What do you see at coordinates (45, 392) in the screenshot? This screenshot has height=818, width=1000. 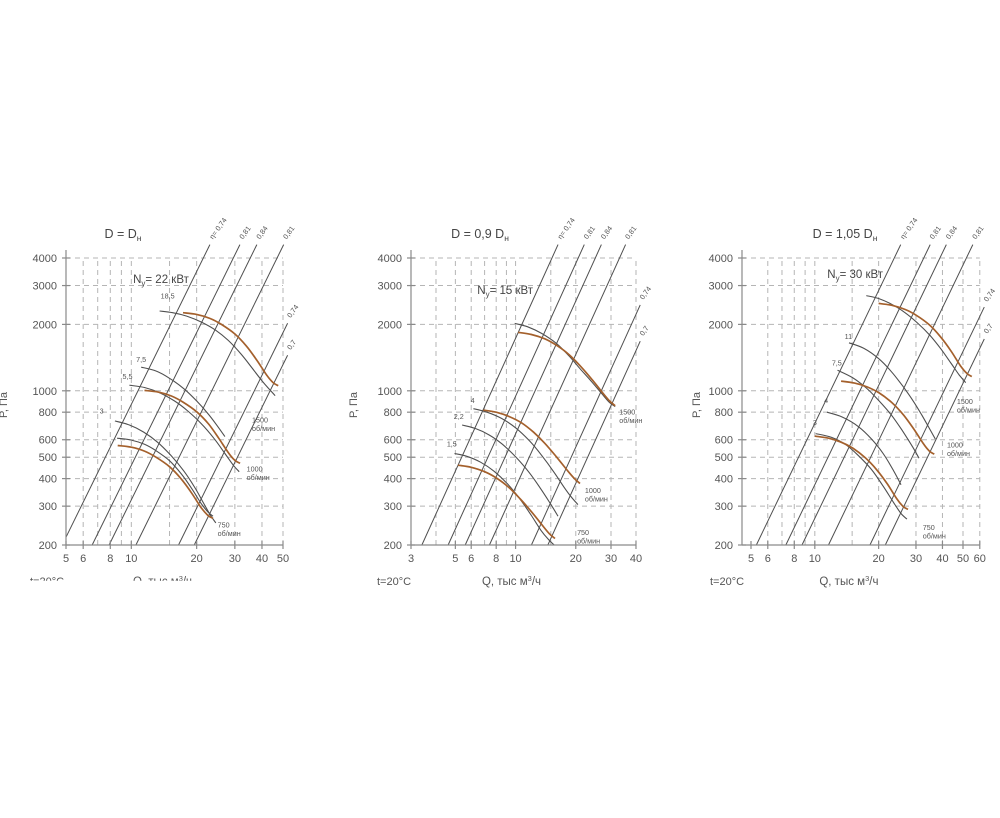 I see `y-tick-label: 1000` at bounding box center [45, 392].